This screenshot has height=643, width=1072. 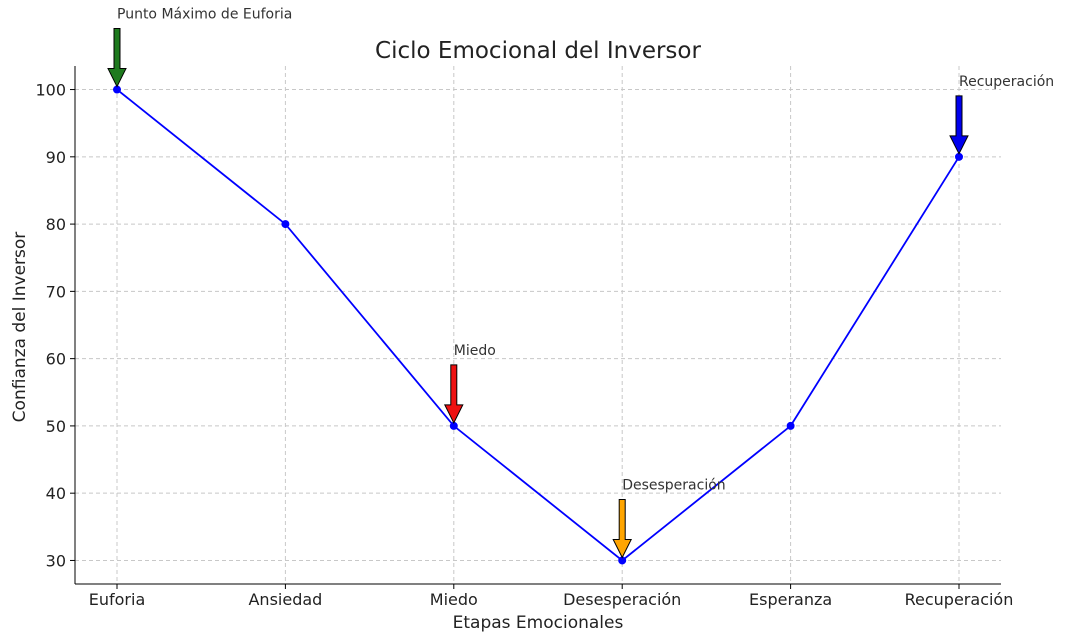 I want to click on annotation-label: Recuperación, so click(x=1006, y=82).